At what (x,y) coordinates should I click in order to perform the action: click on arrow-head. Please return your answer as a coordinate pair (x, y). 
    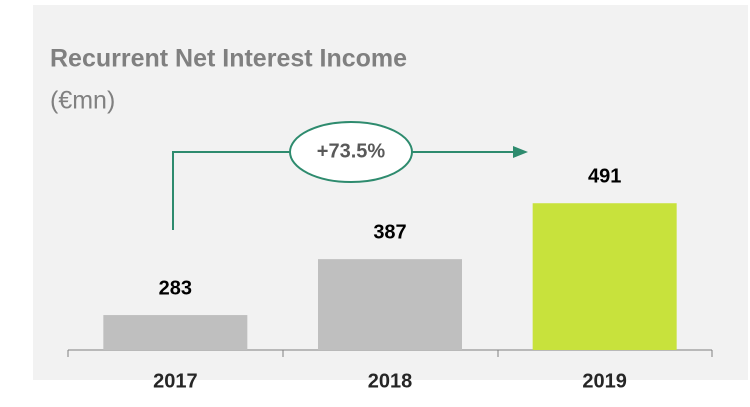
    Looking at the image, I should click on (520, 152).